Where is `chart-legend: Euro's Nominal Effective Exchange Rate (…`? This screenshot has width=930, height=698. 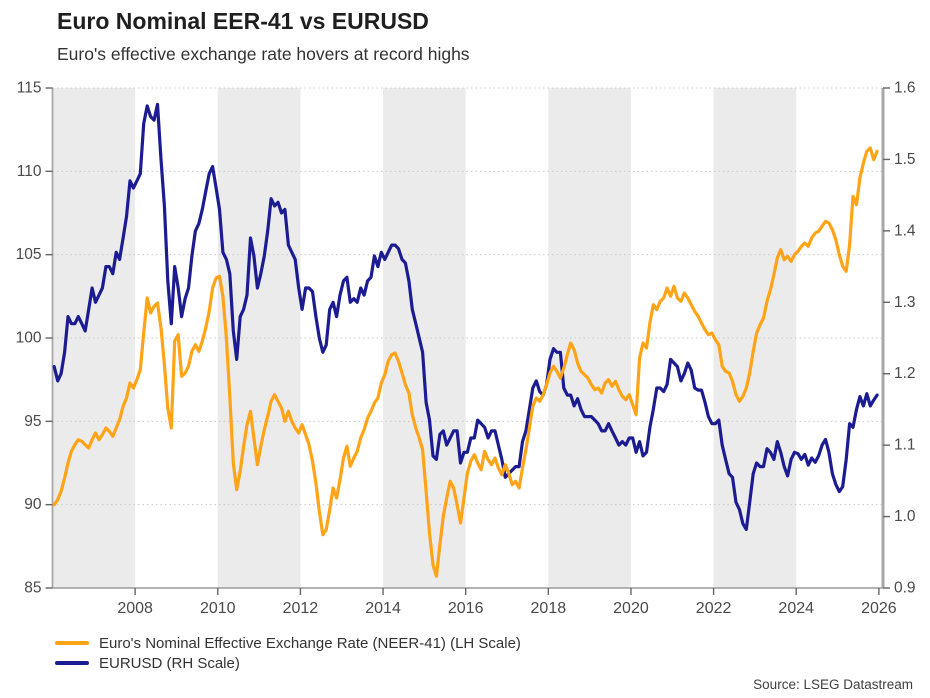
chart-legend: Euro's Nominal Effective Exchange Rate (… is located at coordinates (288, 653).